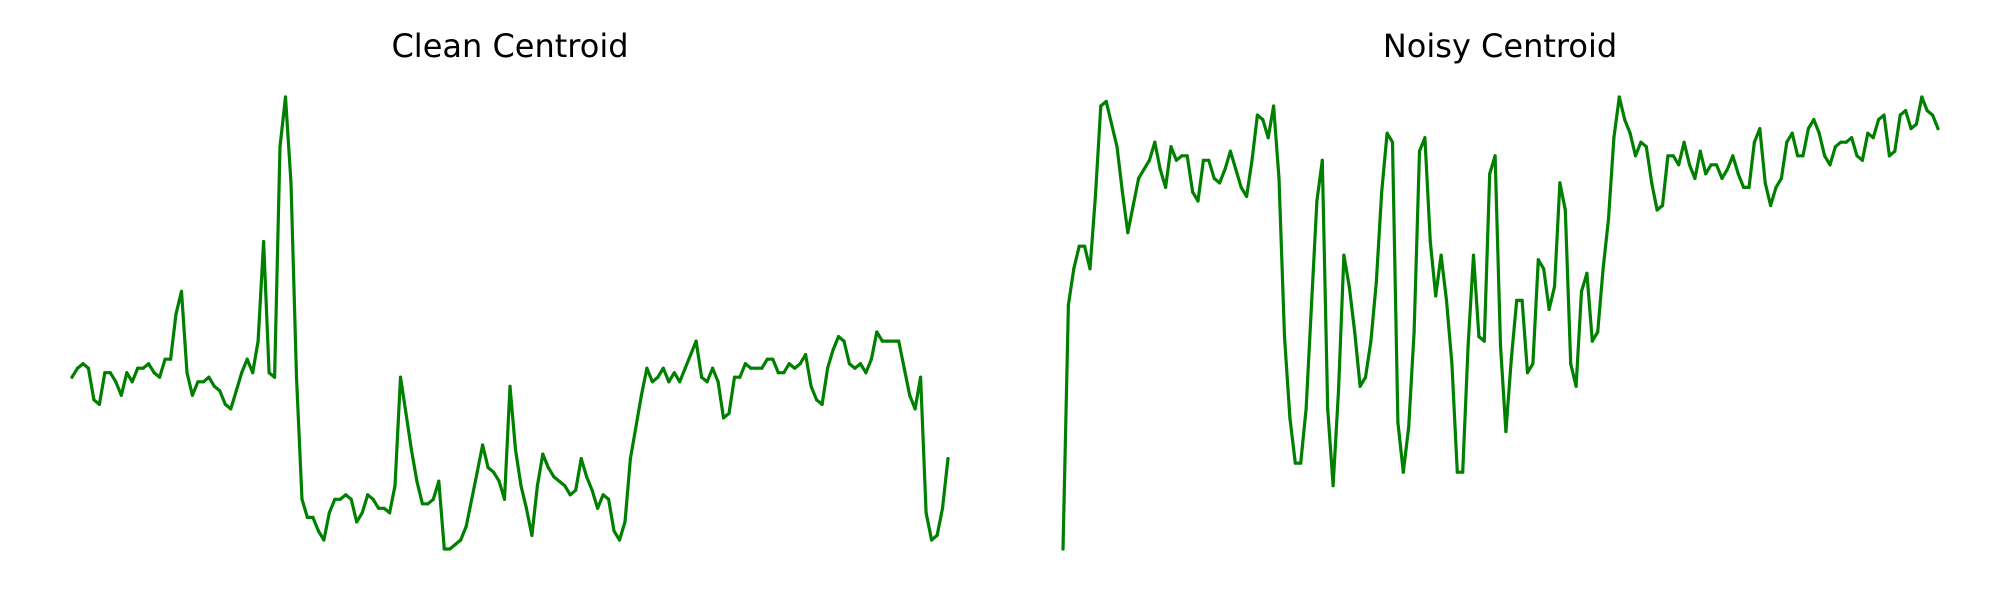  What do you see at coordinates (509, 46) in the screenshot?
I see `clean-centroid-title: Clean Centroid` at bounding box center [509, 46].